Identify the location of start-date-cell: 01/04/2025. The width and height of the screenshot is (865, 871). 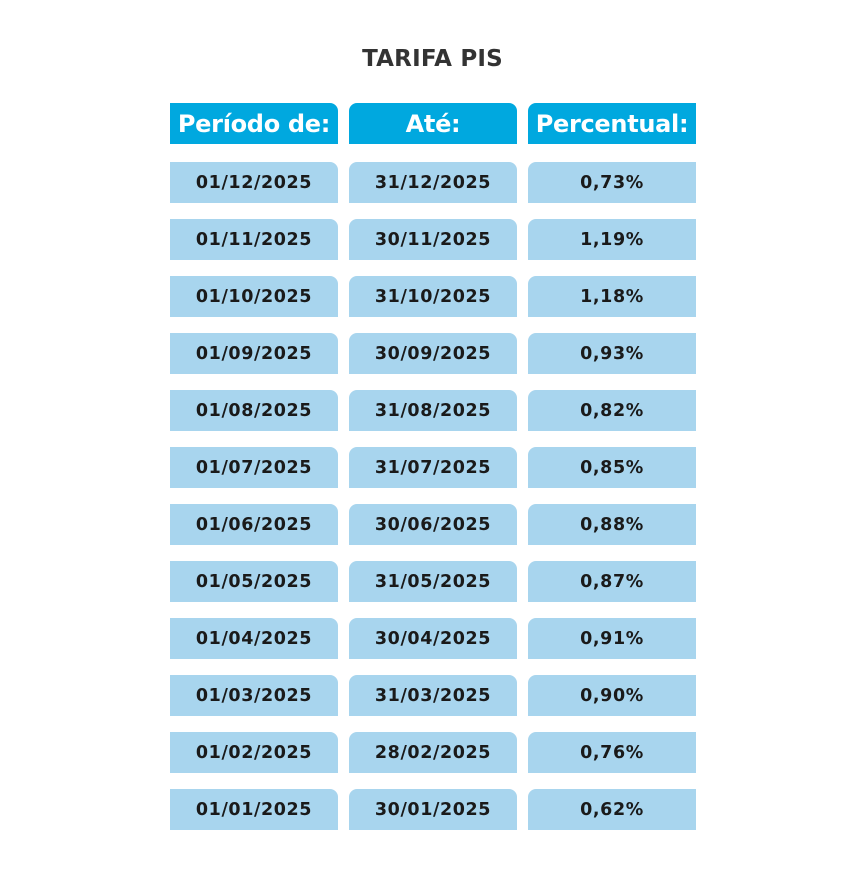
(254, 638).